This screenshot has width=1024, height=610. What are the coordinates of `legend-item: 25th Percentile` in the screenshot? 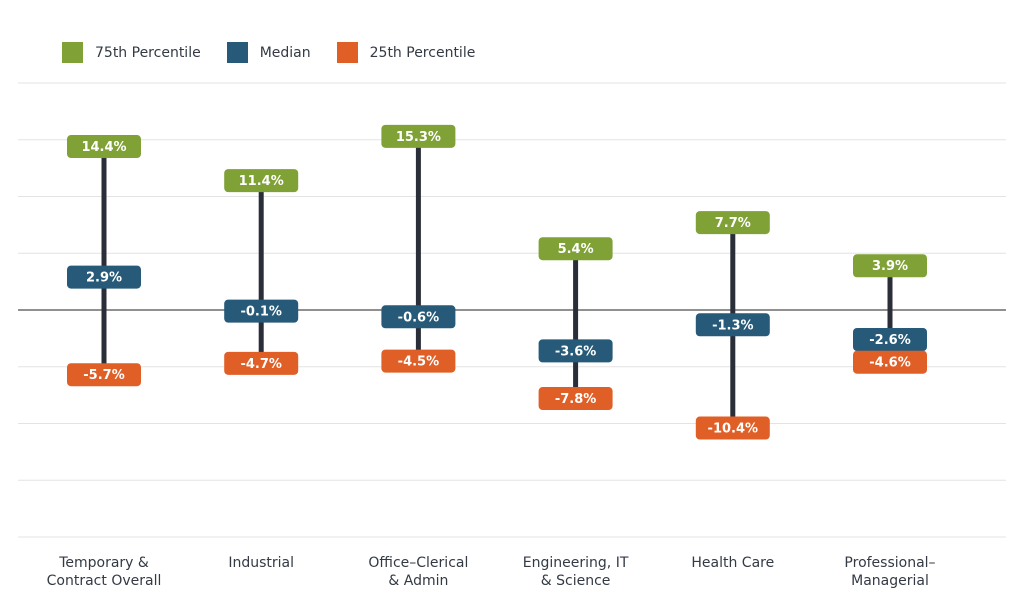 It's located at (406, 52).